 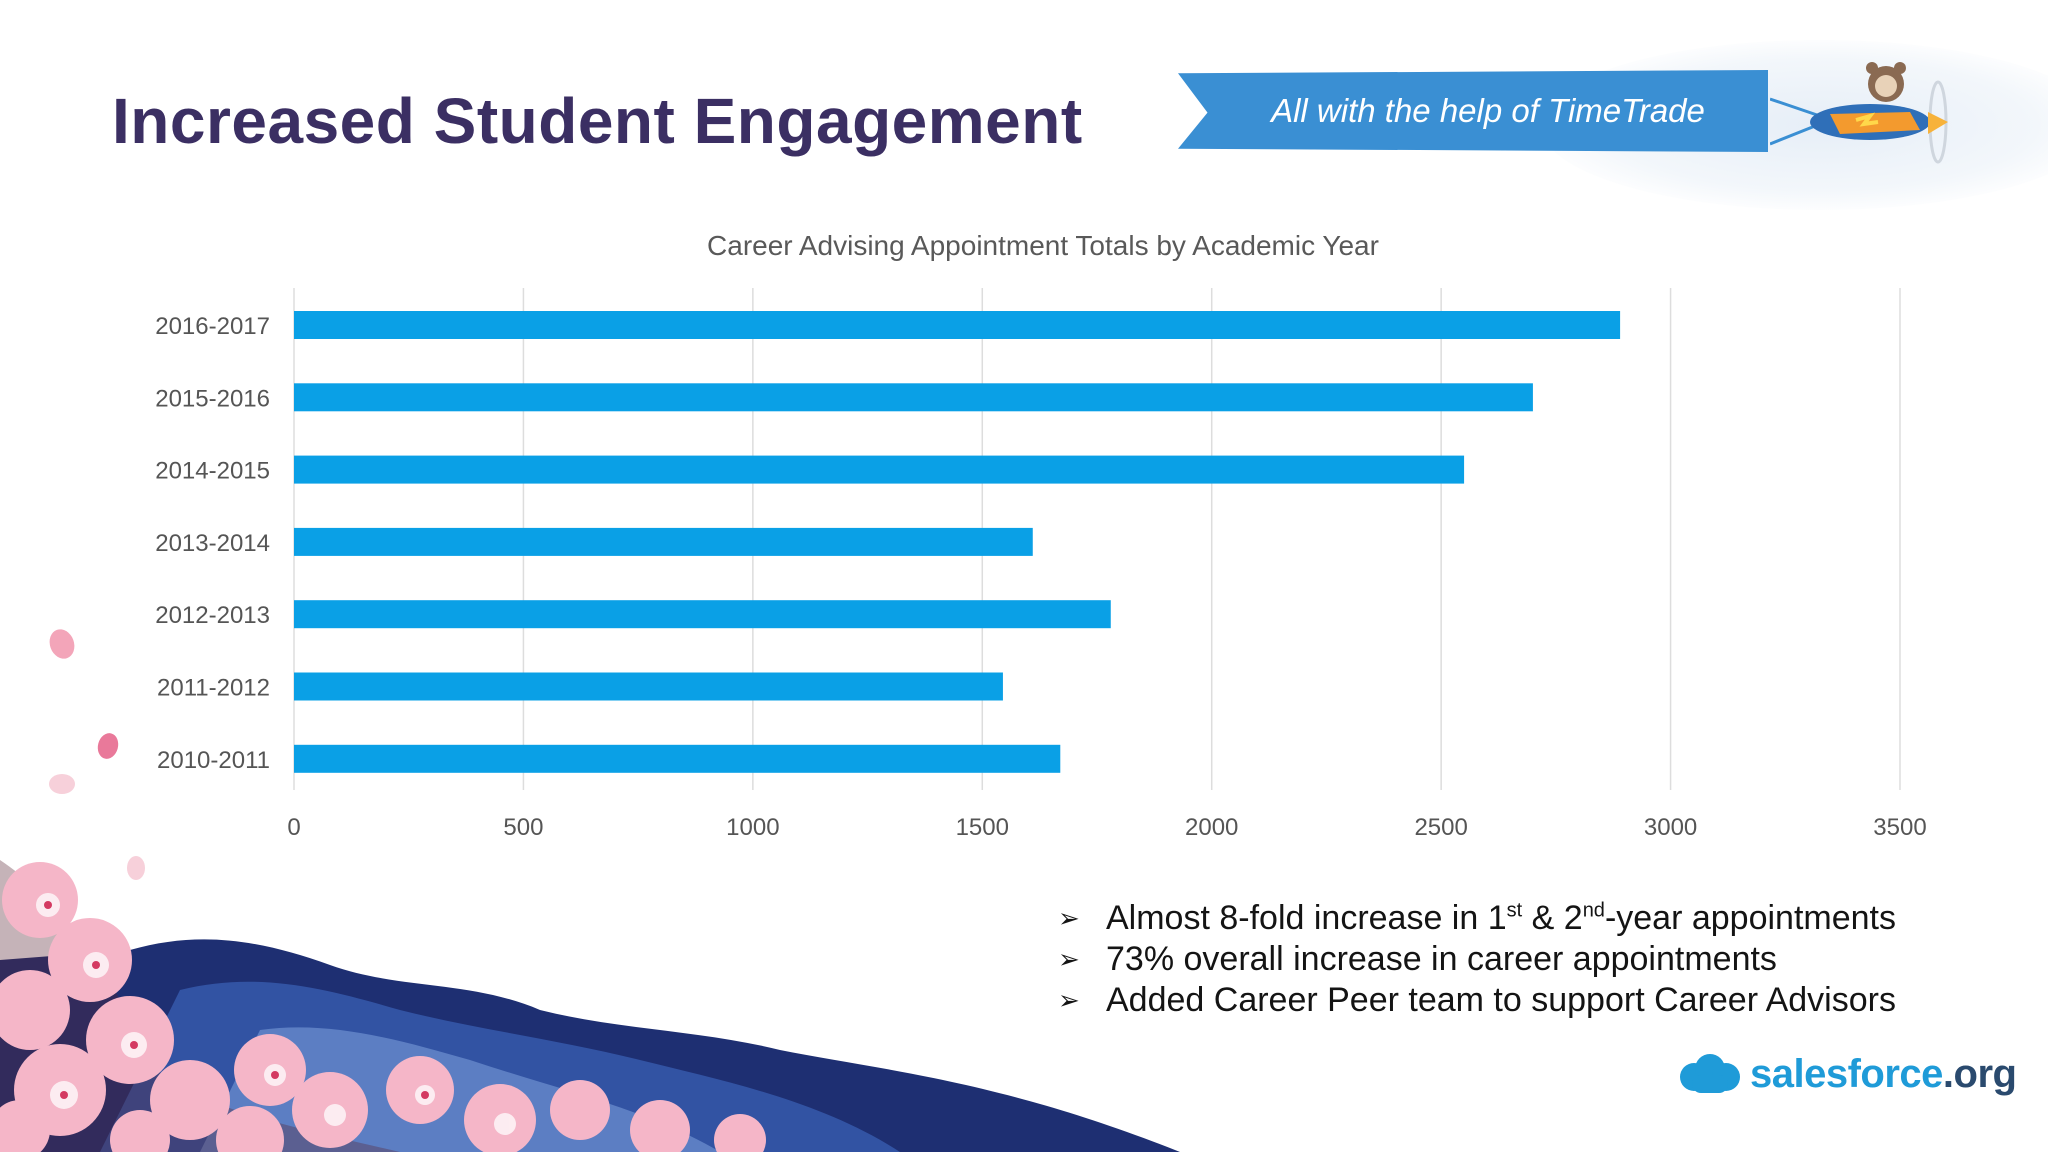 I want to click on banner: All with the help of TimeTrade, so click(x=1473, y=111).